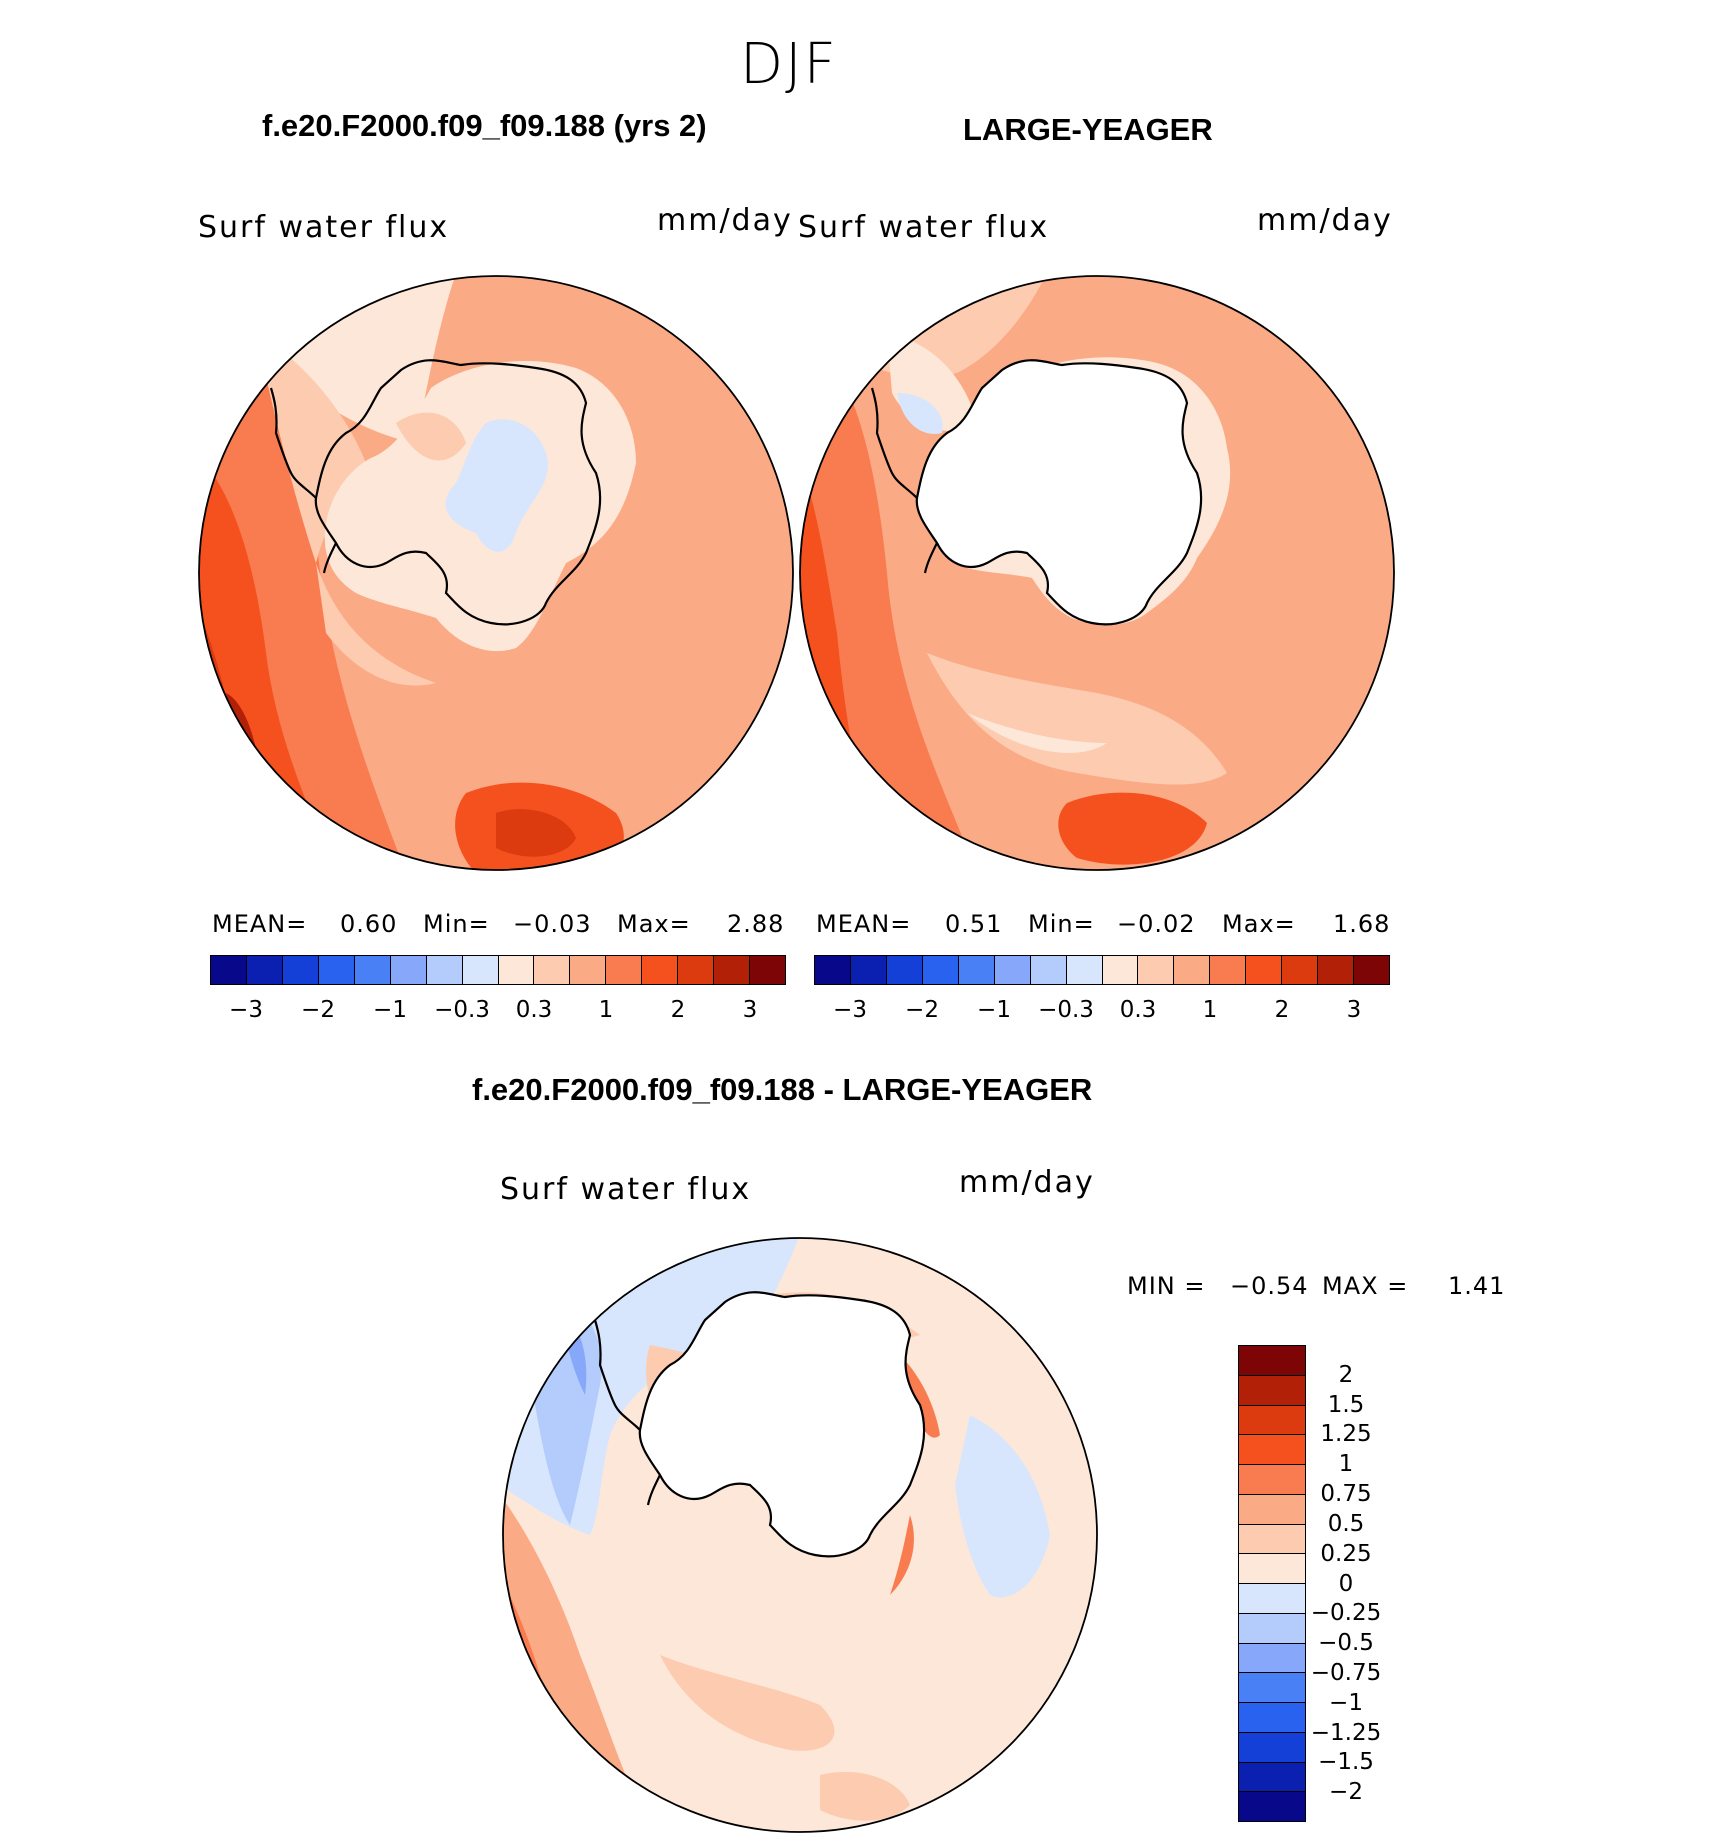  What do you see at coordinates (994, 1010) in the screenshot?
I see `panel2-colorbar-tick-label: −1` at bounding box center [994, 1010].